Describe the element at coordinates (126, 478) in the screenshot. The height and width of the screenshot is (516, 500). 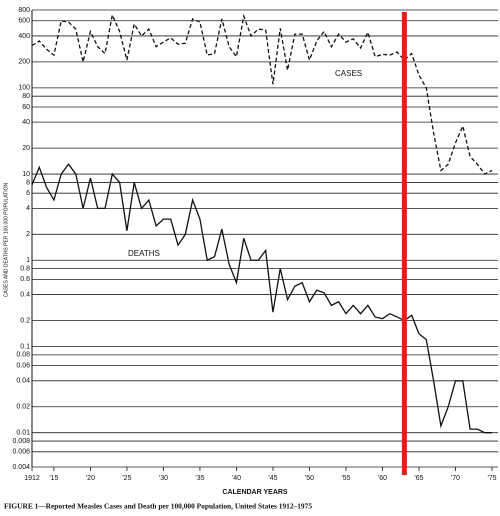
I see `x-tick-label: '25` at that location.